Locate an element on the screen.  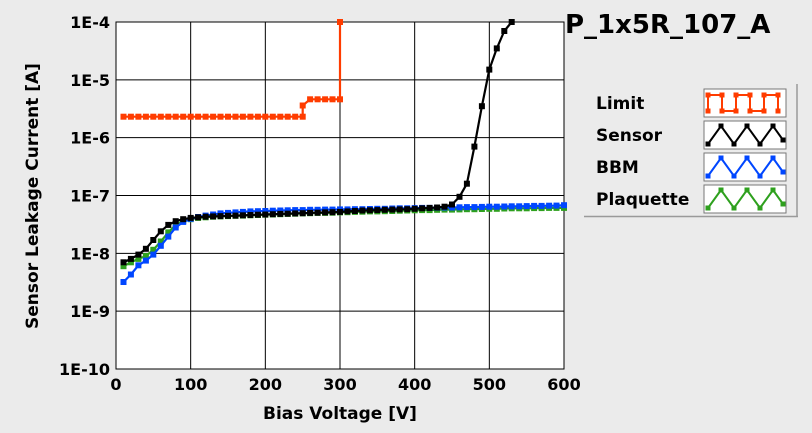
y-tick-label: 1E-10 is located at coordinates (84, 369).